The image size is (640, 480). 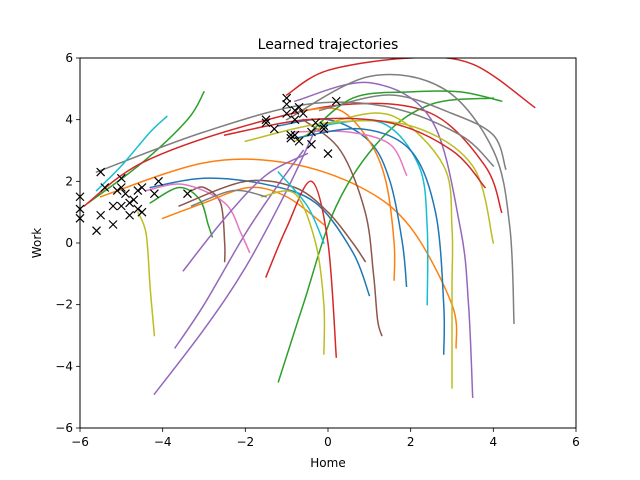 I want to click on x-tick-label: 0, so click(x=328, y=442).